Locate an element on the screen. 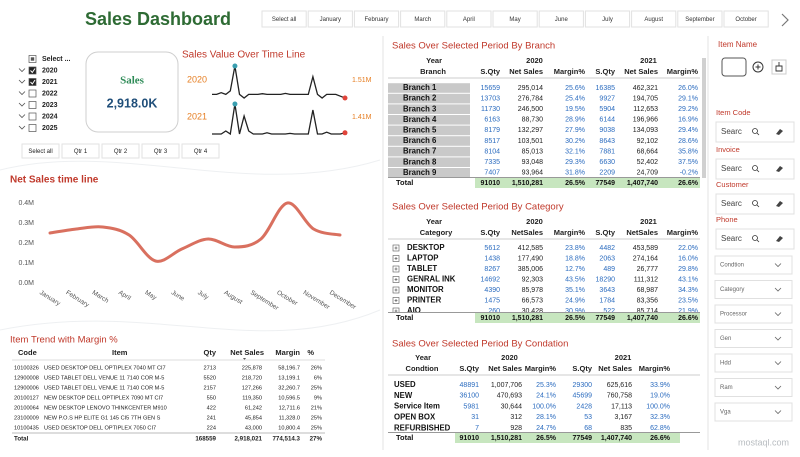 This screenshot has width=800, height=457. year-option: 2023 is located at coordinates (50, 105).